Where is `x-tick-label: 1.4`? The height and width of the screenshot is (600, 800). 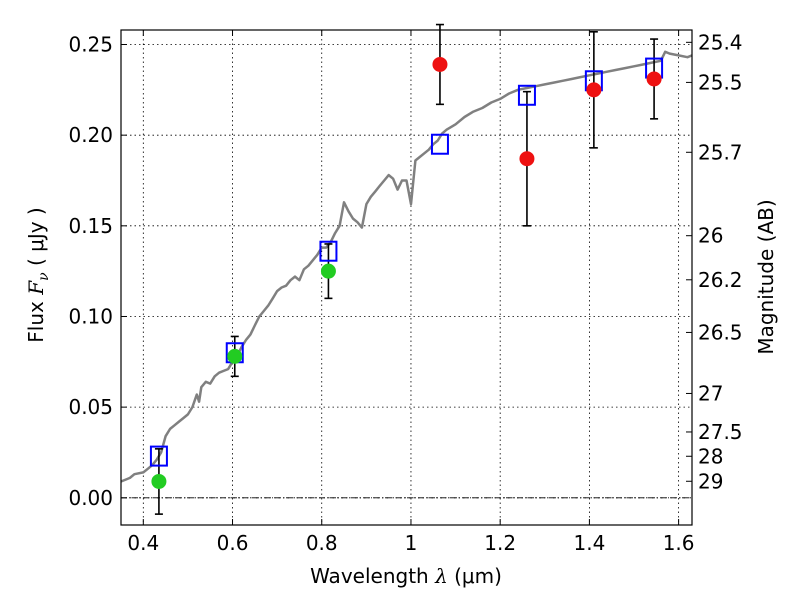
x-tick-label: 1.4 is located at coordinates (589, 543).